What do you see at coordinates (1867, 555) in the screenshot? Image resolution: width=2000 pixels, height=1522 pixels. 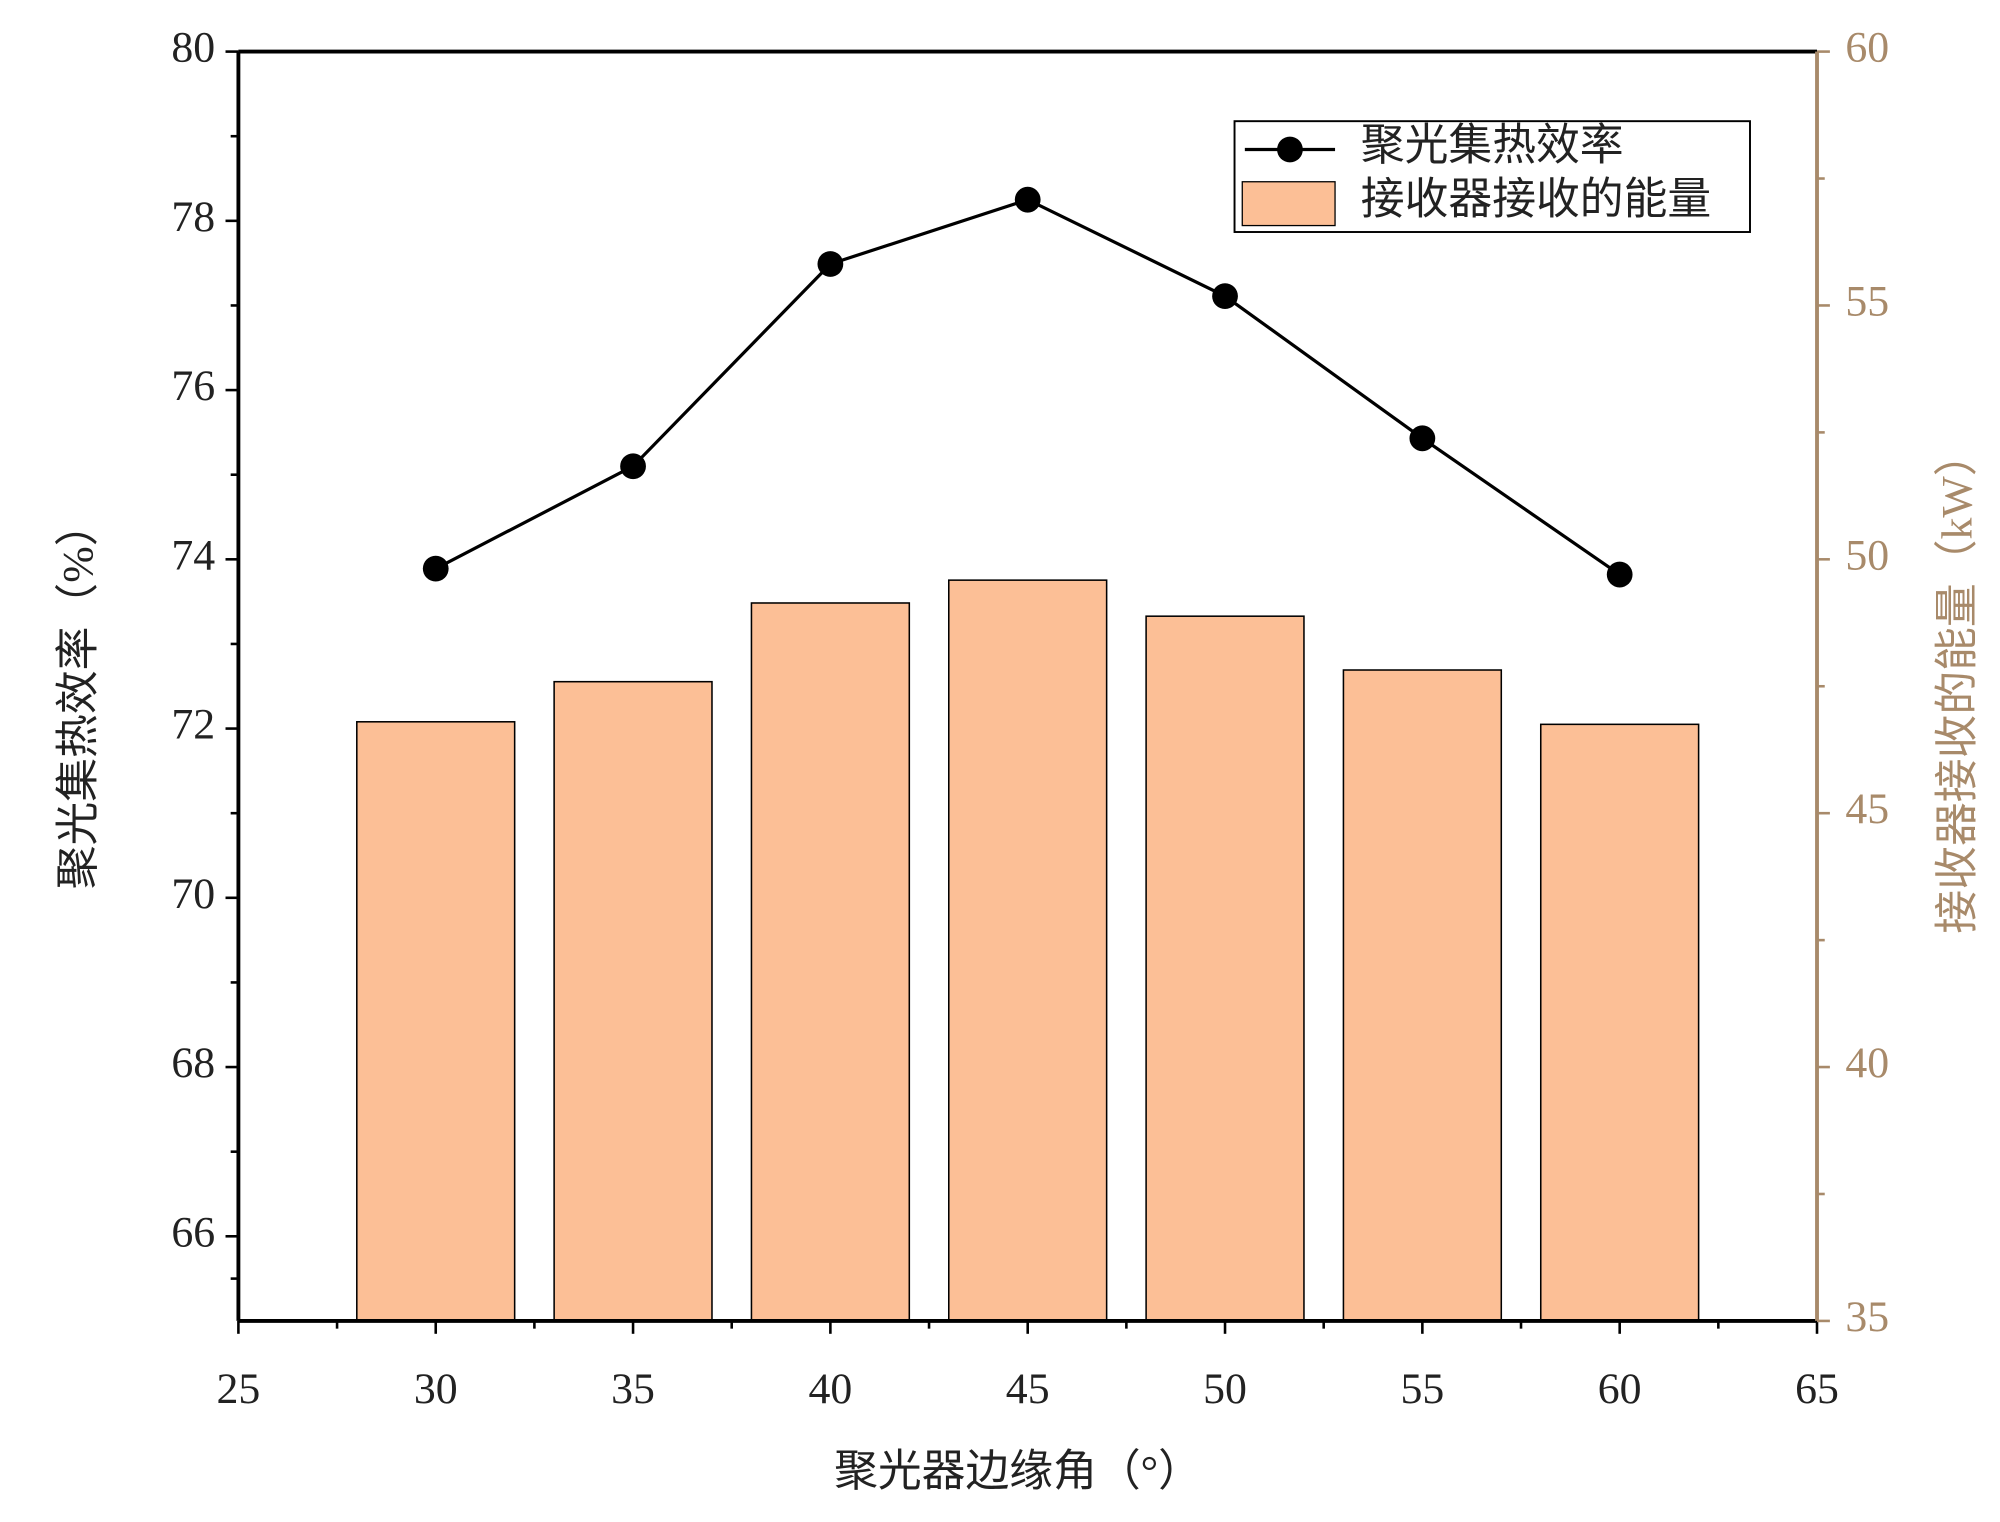 I see `y2-tick-label: 50` at bounding box center [1867, 555].